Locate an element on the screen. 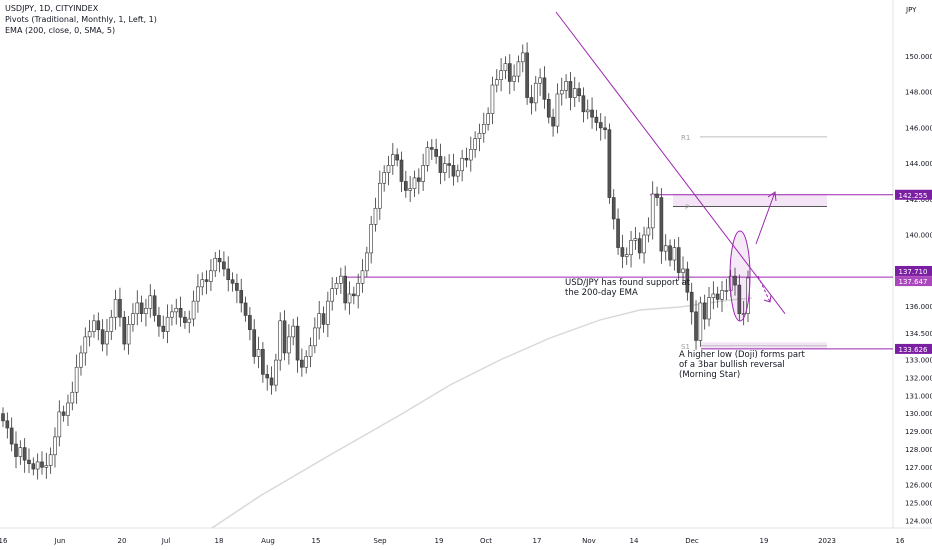 This screenshot has height=550, width=932. x-tick-label: 18 is located at coordinates (219, 541).